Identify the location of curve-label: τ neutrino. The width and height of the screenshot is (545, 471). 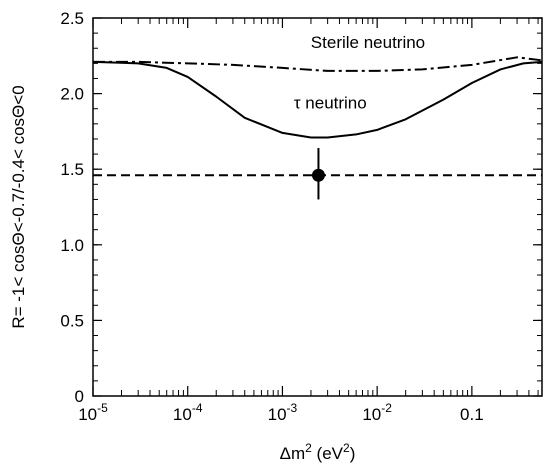
(330, 103).